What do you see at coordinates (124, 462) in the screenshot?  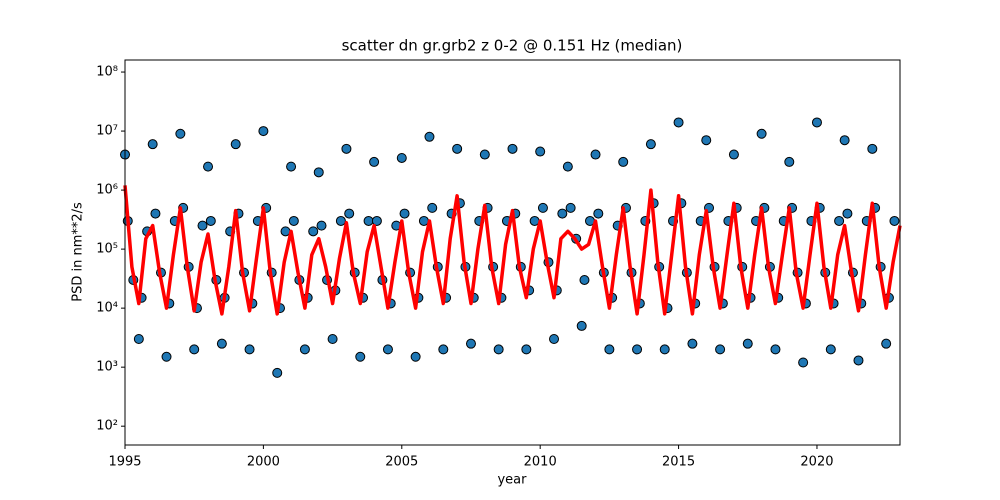 I see `x-tick-label: 1995` at bounding box center [124, 462].